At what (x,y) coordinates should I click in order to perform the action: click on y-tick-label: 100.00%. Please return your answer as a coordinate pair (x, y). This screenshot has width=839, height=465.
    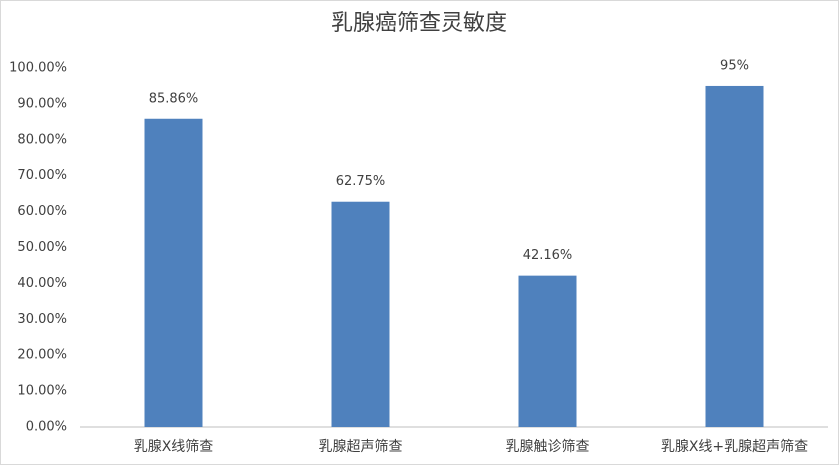
    Looking at the image, I should click on (38, 68).